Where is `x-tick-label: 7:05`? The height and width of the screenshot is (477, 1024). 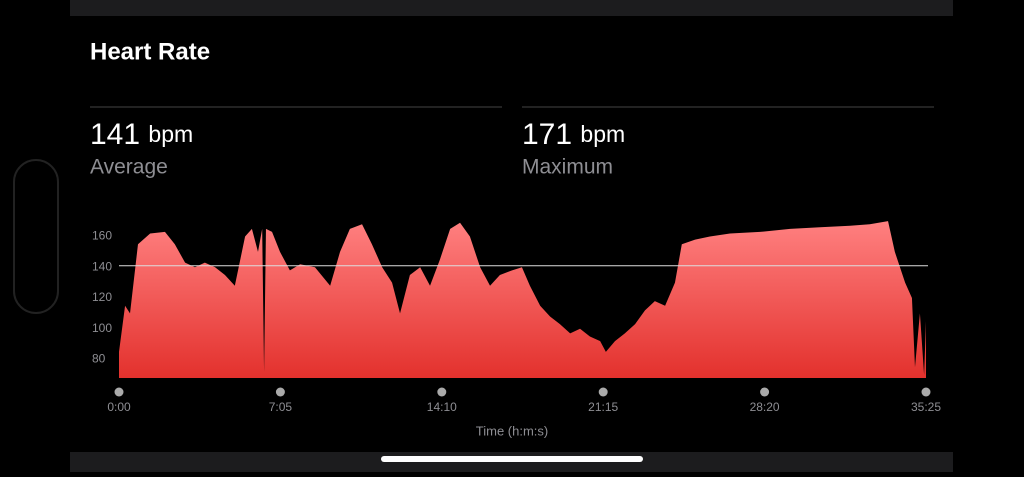
x-tick-label: 7:05 is located at coordinates (281, 407).